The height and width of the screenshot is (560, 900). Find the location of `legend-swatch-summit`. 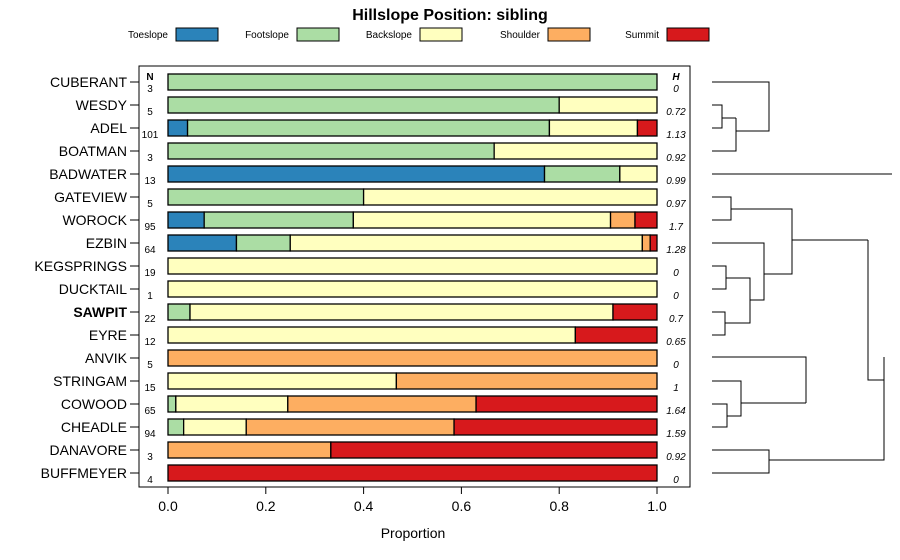

legend-swatch-summit is located at coordinates (688, 34).